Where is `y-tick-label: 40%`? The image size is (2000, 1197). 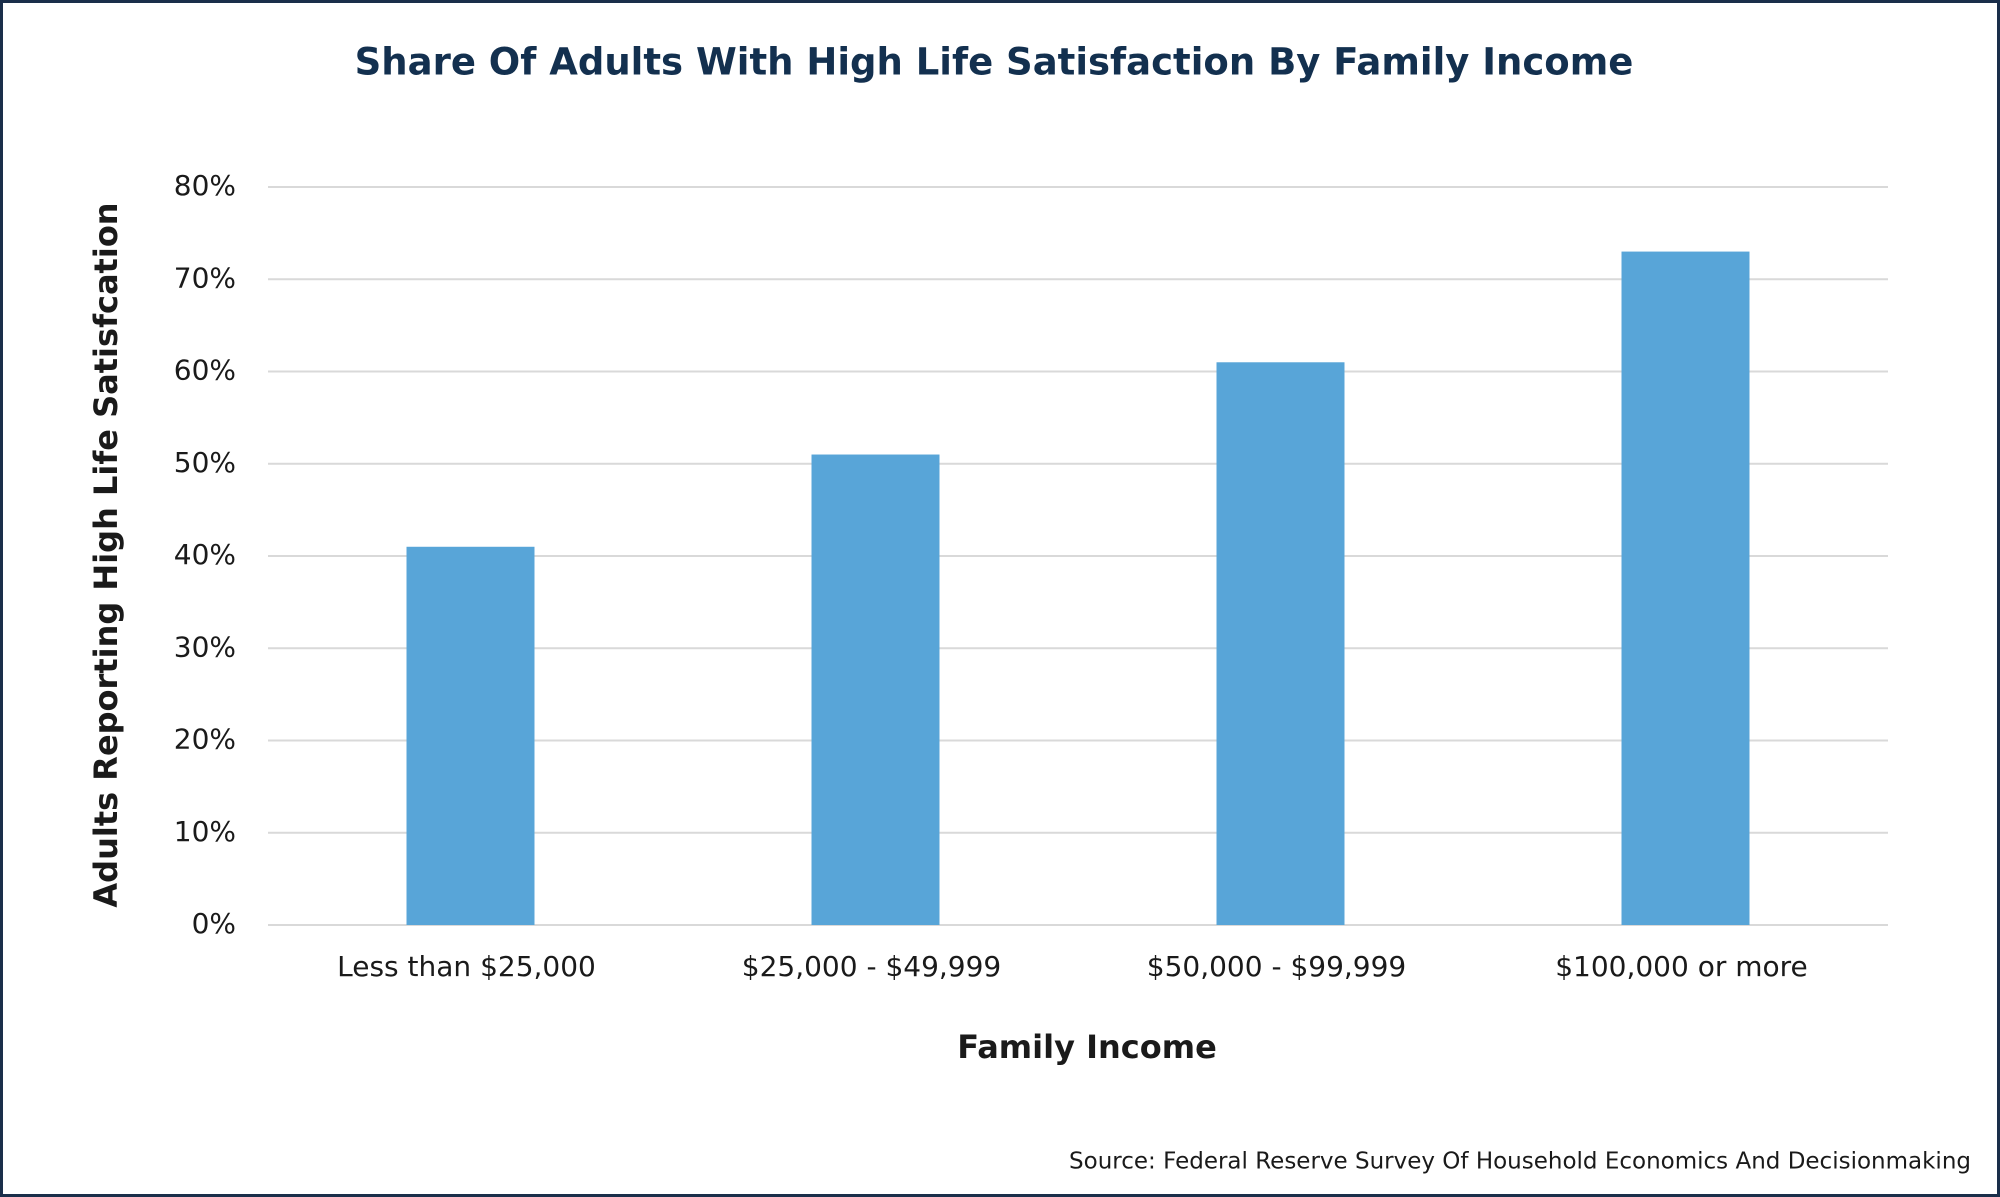
y-tick-label: 40% is located at coordinates (205, 554).